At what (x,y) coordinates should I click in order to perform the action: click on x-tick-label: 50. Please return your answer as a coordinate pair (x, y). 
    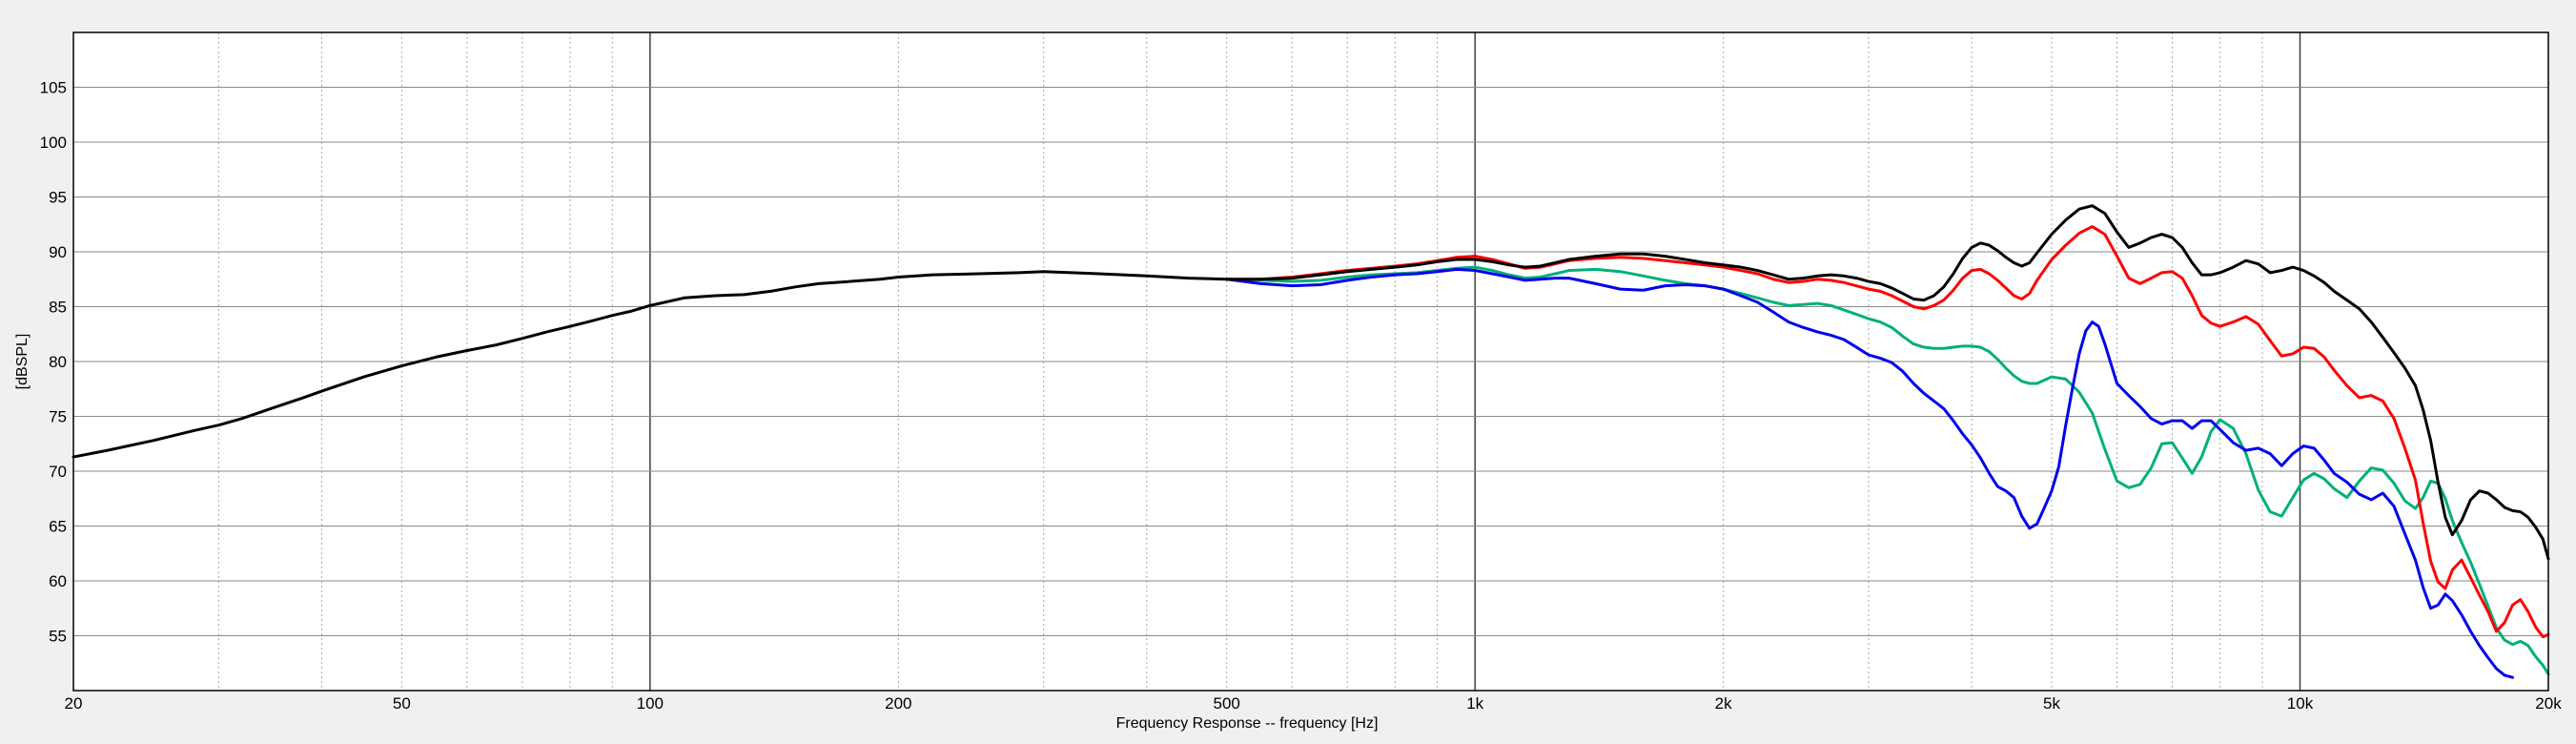
    Looking at the image, I should click on (402, 703).